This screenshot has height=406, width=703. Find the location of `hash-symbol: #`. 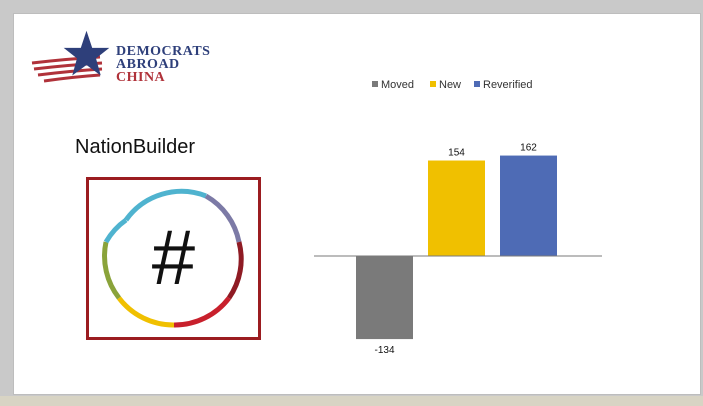

hash-symbol: # is located at coordinates (173, 257).